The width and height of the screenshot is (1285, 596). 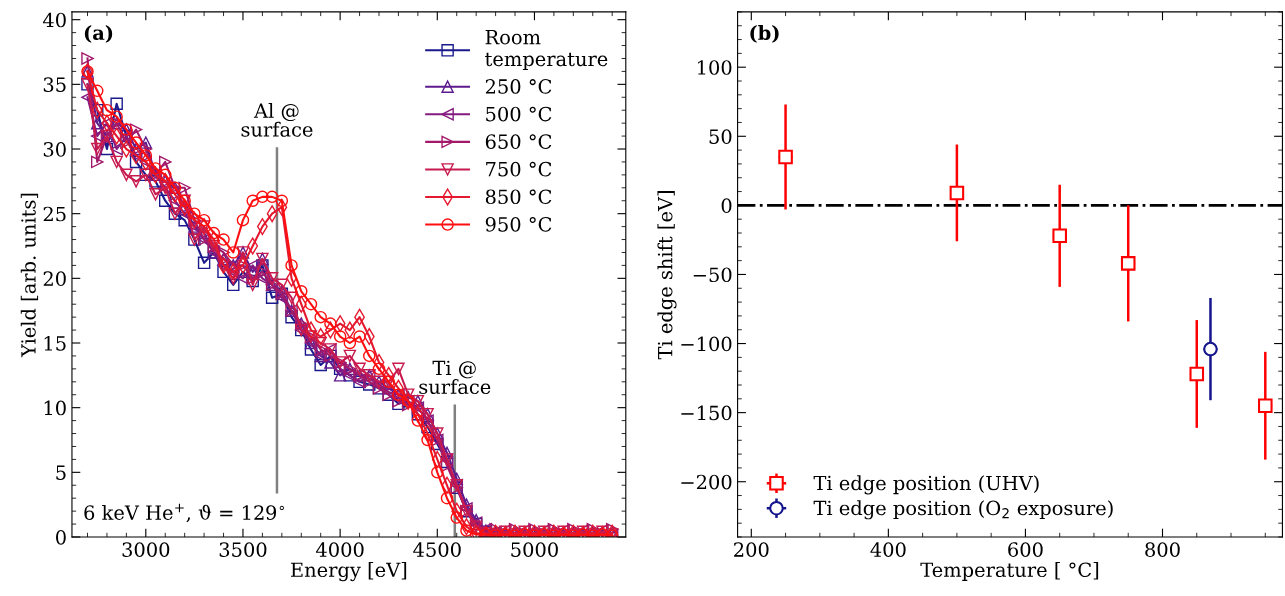 What do you see at coordinates (98, 34) in the screenshot?
I see `annotation: (a)` at bounding box center [98, 34].